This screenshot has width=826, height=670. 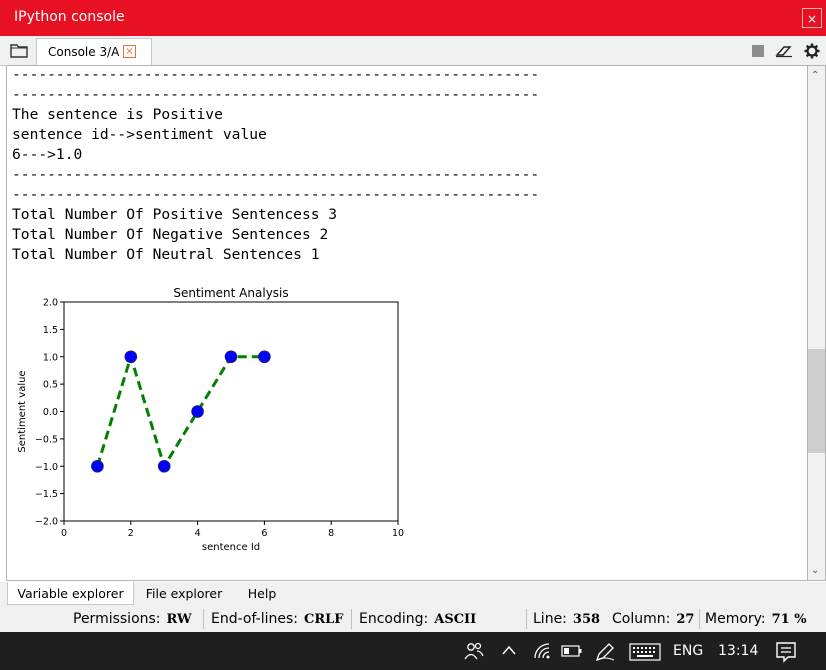 I want to click on bottom-tabbar: Variable explorer File explorer Help, so click(x=413, y=594).